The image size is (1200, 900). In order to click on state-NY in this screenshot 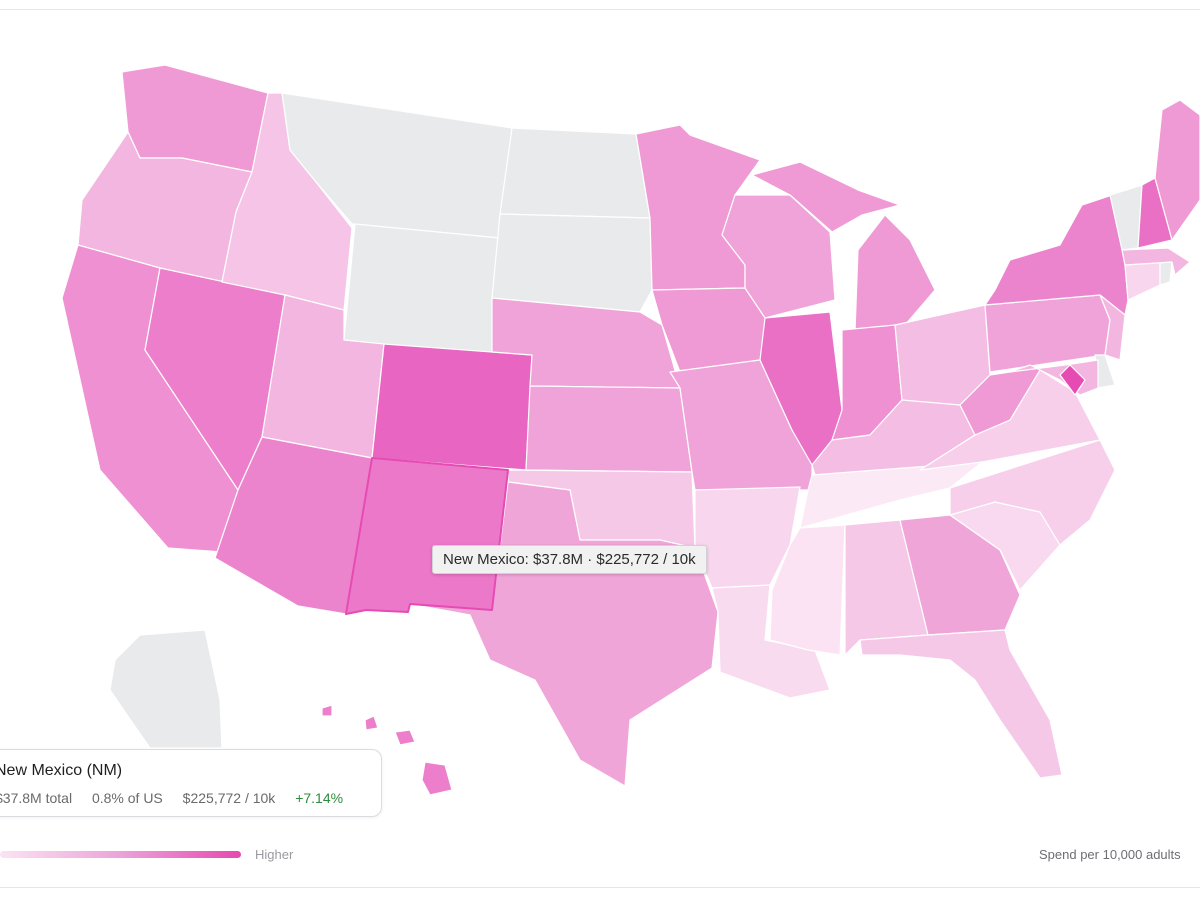, I will do `click(1056, 255)`.